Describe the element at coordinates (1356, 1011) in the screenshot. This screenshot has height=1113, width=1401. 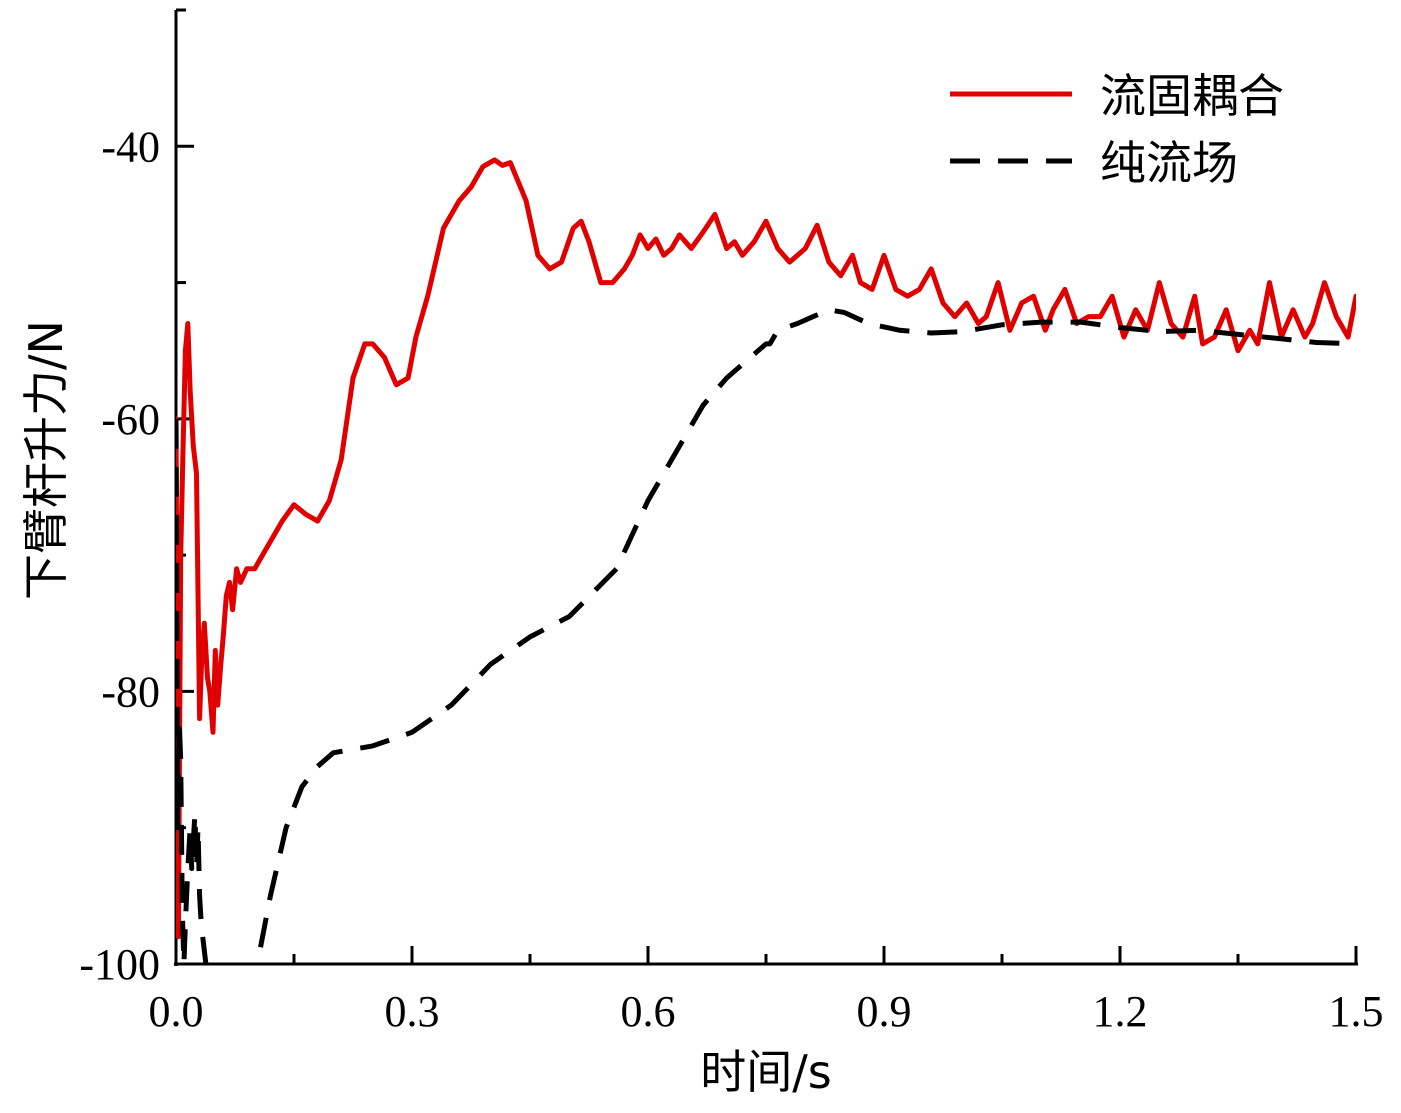
I see `x-tick-label: 1.5` at that location.